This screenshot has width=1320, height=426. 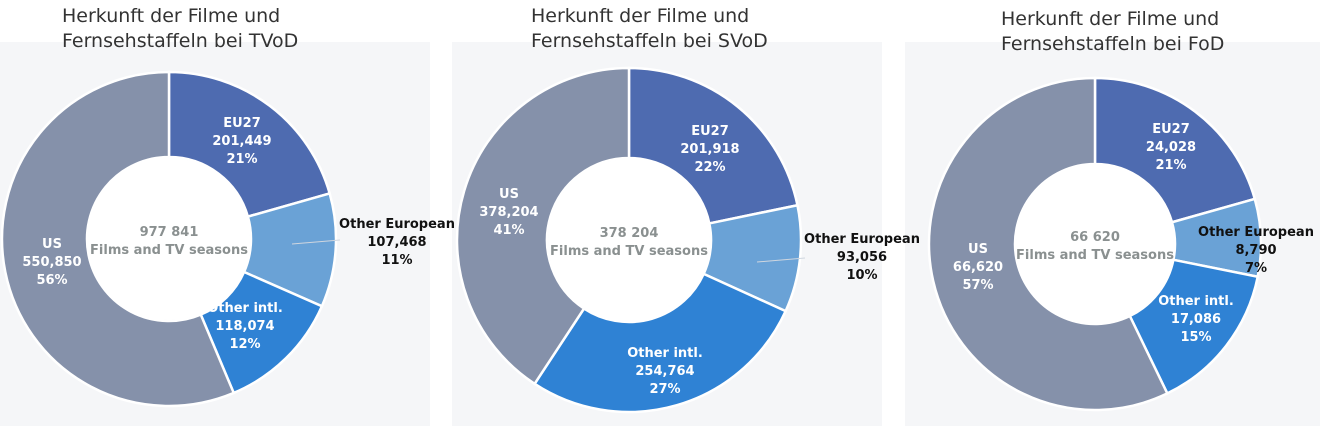 I want to click on data-label-eu27-value: 201,449, so click(x=241, y=141).